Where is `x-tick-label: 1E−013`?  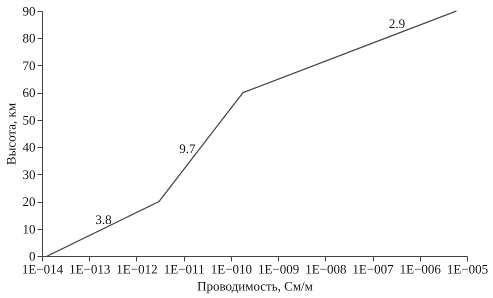
x-tick-label: 1E−013 is located at coordinates (89, 269).